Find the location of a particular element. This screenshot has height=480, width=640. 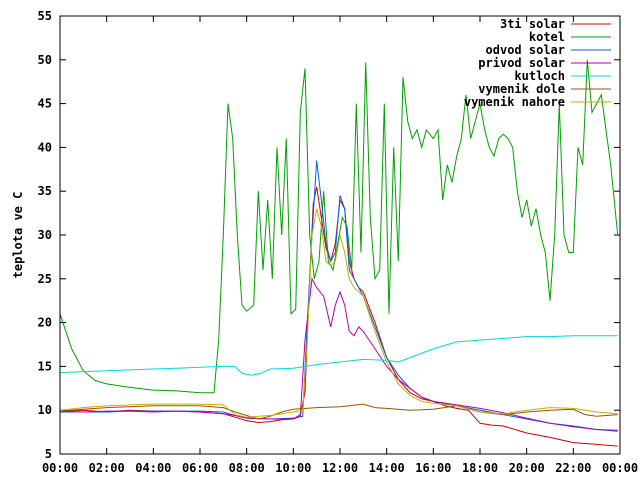

y-tick-label: 45 is located at coordinates (45, 104).